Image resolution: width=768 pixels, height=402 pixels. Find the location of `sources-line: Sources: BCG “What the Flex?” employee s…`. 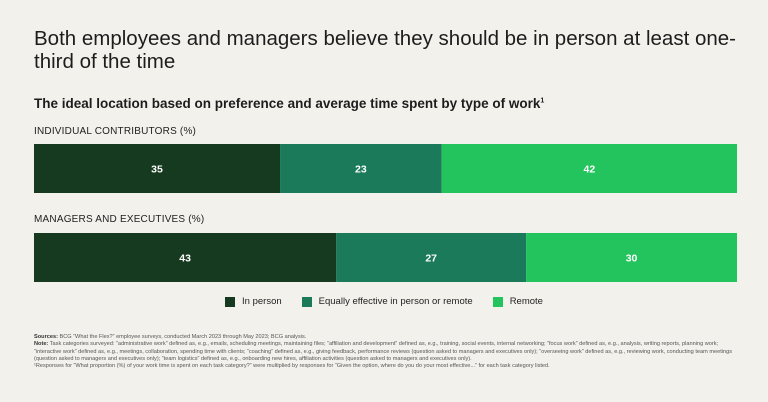

sources-line: Sources: BCG “What the Flex?” employee s… is located at coordinates (390, 337).